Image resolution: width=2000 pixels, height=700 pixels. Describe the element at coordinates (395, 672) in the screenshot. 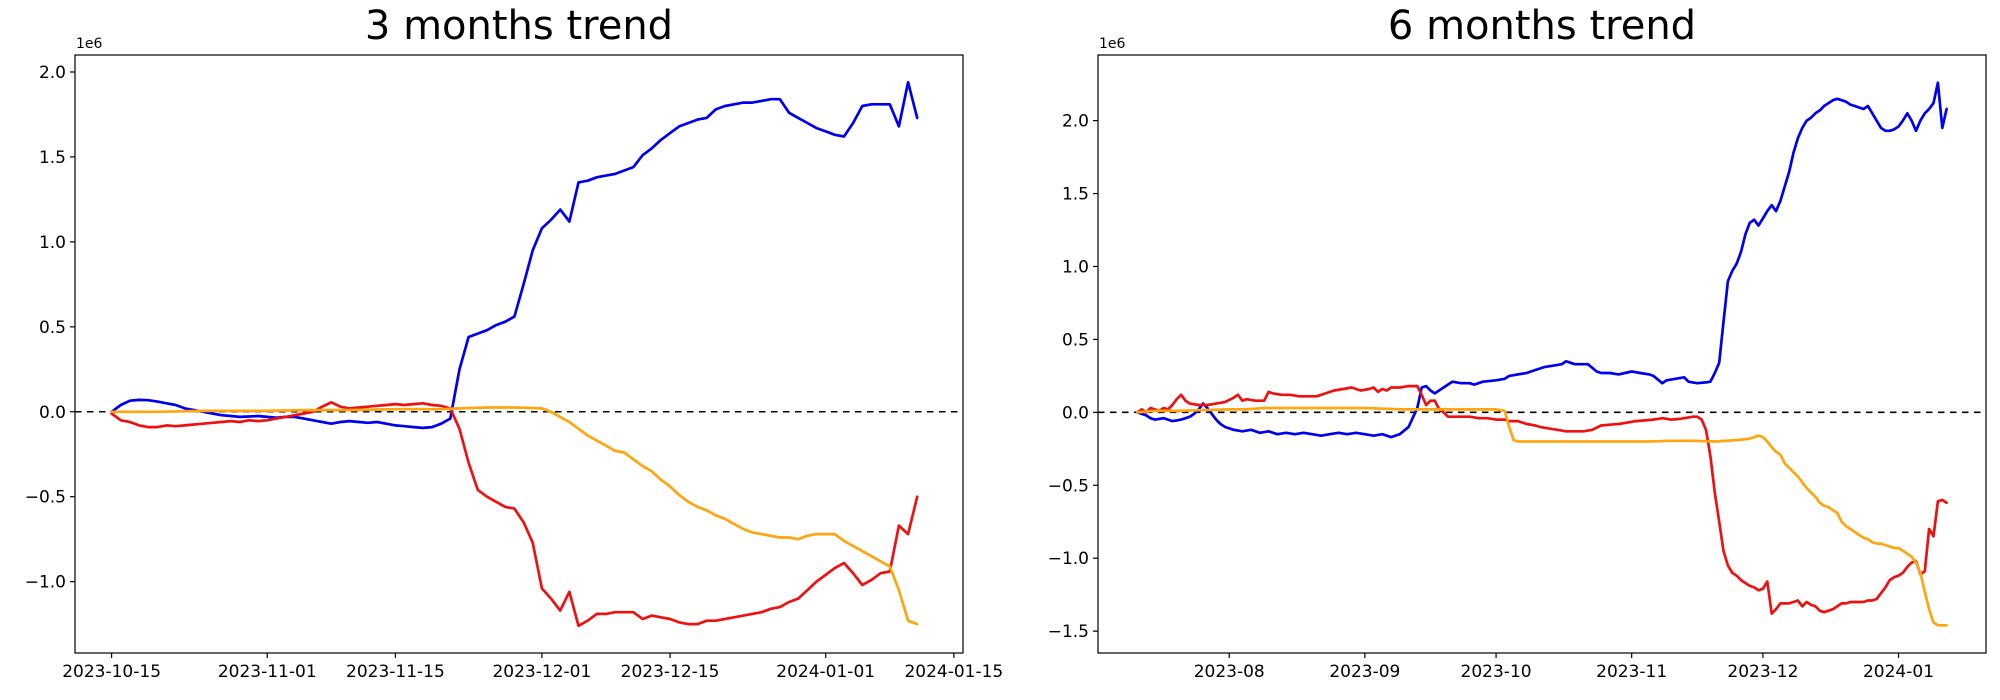

I see `svg-text: 2023-11-15` at that location.